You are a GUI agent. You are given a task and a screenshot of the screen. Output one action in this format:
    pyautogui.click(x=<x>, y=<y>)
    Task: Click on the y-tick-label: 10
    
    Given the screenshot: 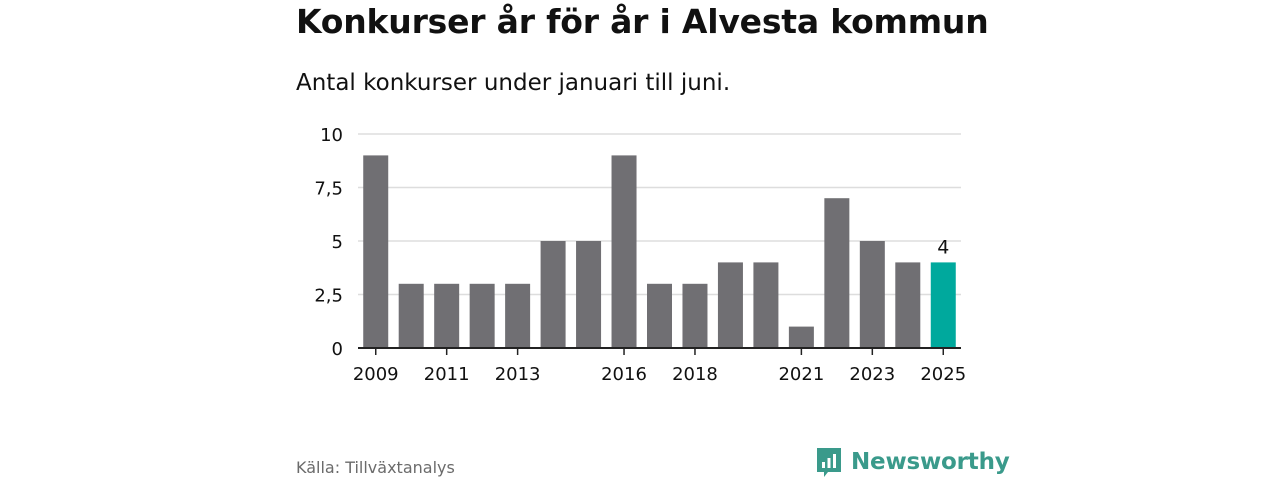 What is the action you would take?
    pyautogui.click(x=331, y=135)
    